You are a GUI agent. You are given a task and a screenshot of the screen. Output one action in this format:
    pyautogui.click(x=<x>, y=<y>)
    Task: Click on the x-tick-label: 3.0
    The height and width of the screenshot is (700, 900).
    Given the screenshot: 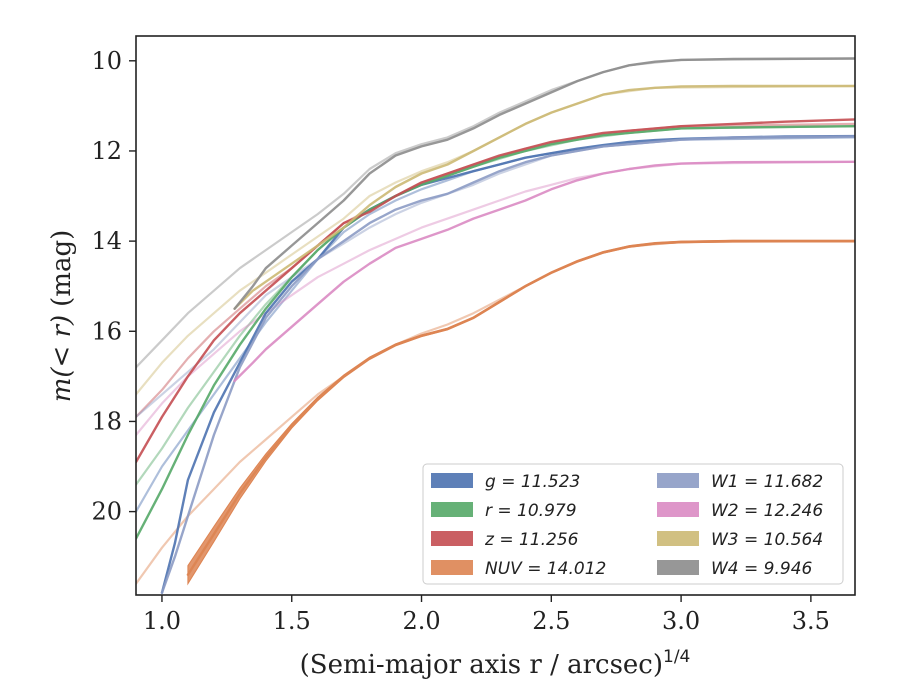 What is the action you would take?
    pyautogui.click(x=681, y=621)
    